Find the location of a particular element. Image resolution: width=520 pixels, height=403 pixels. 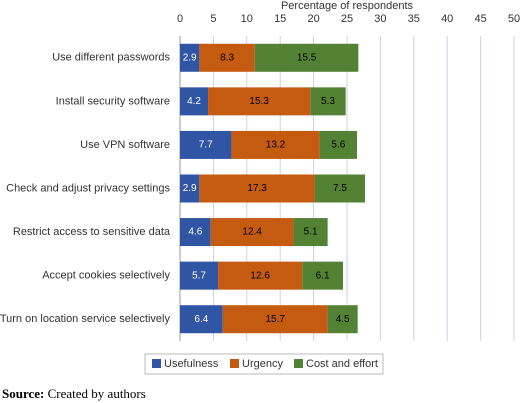

x-tick-label: 40 is located at coordinates (447, 19).